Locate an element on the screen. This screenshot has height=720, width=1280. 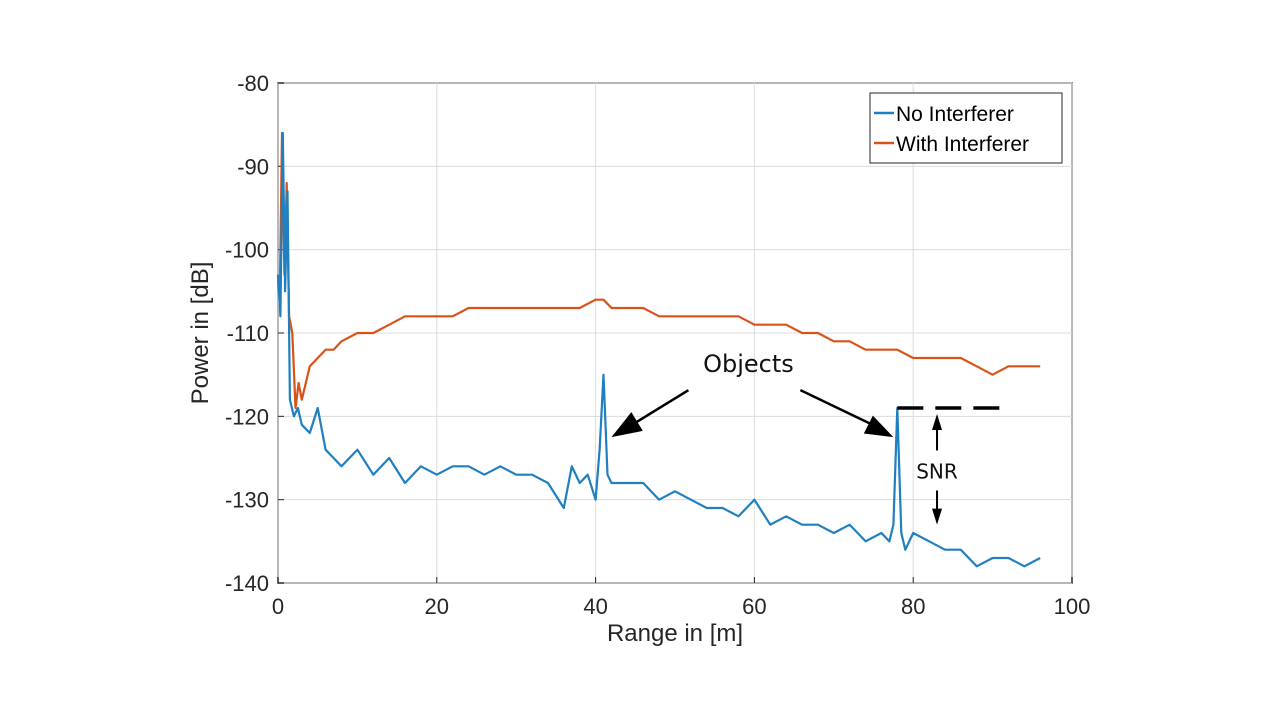
y-tick-label: -80 is located at coordinates (253, 83).